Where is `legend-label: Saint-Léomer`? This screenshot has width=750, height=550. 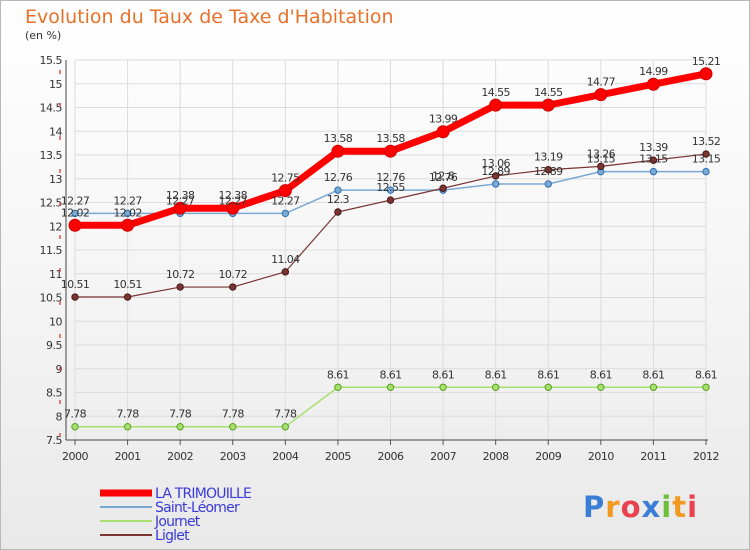 legend-label: Saint-Léomer is located at coordinates (197, 508).